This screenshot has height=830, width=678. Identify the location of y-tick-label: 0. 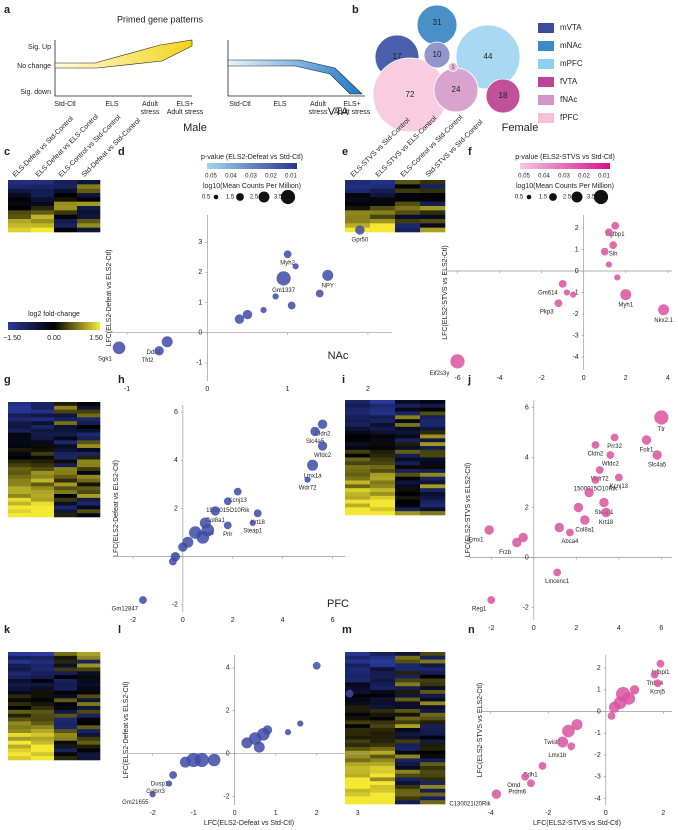
(599, 711).